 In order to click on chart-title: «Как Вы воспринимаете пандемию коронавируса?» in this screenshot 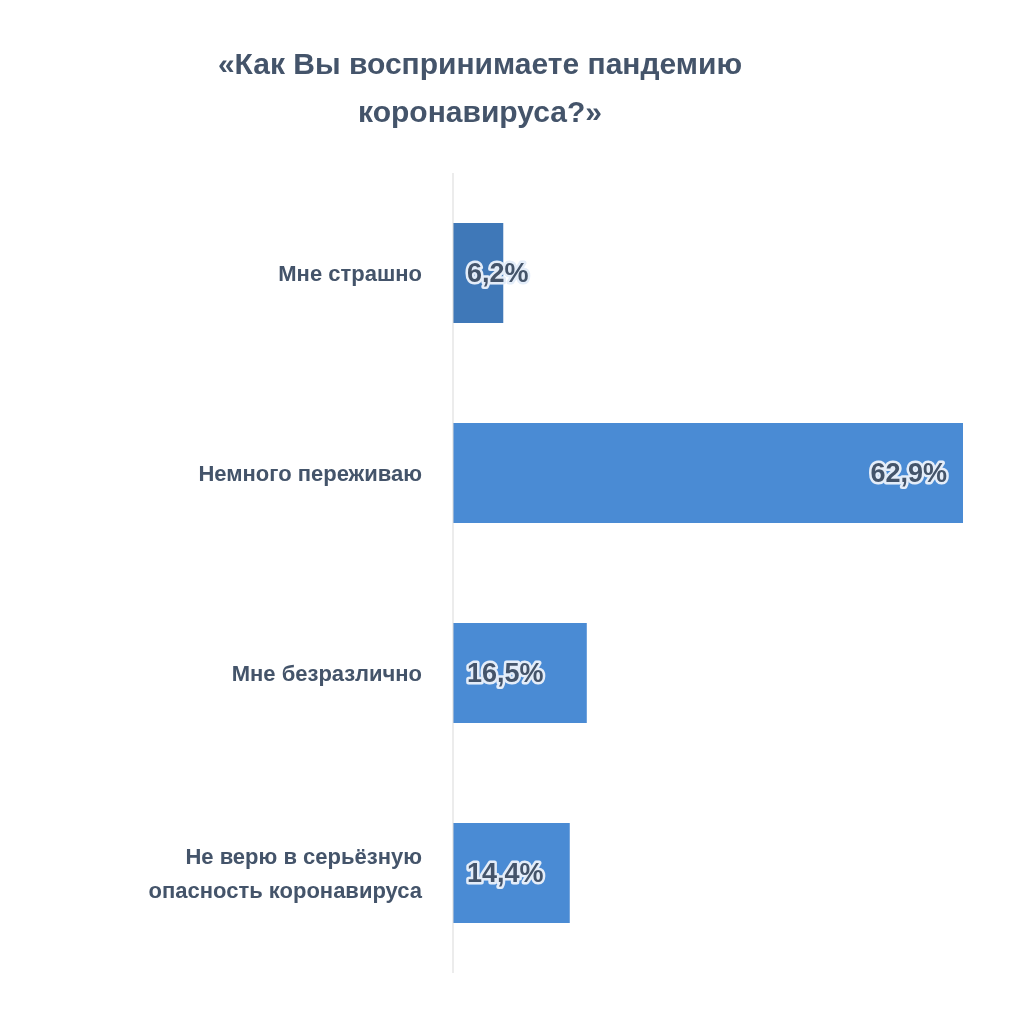, I will do `click(480, 87)`.